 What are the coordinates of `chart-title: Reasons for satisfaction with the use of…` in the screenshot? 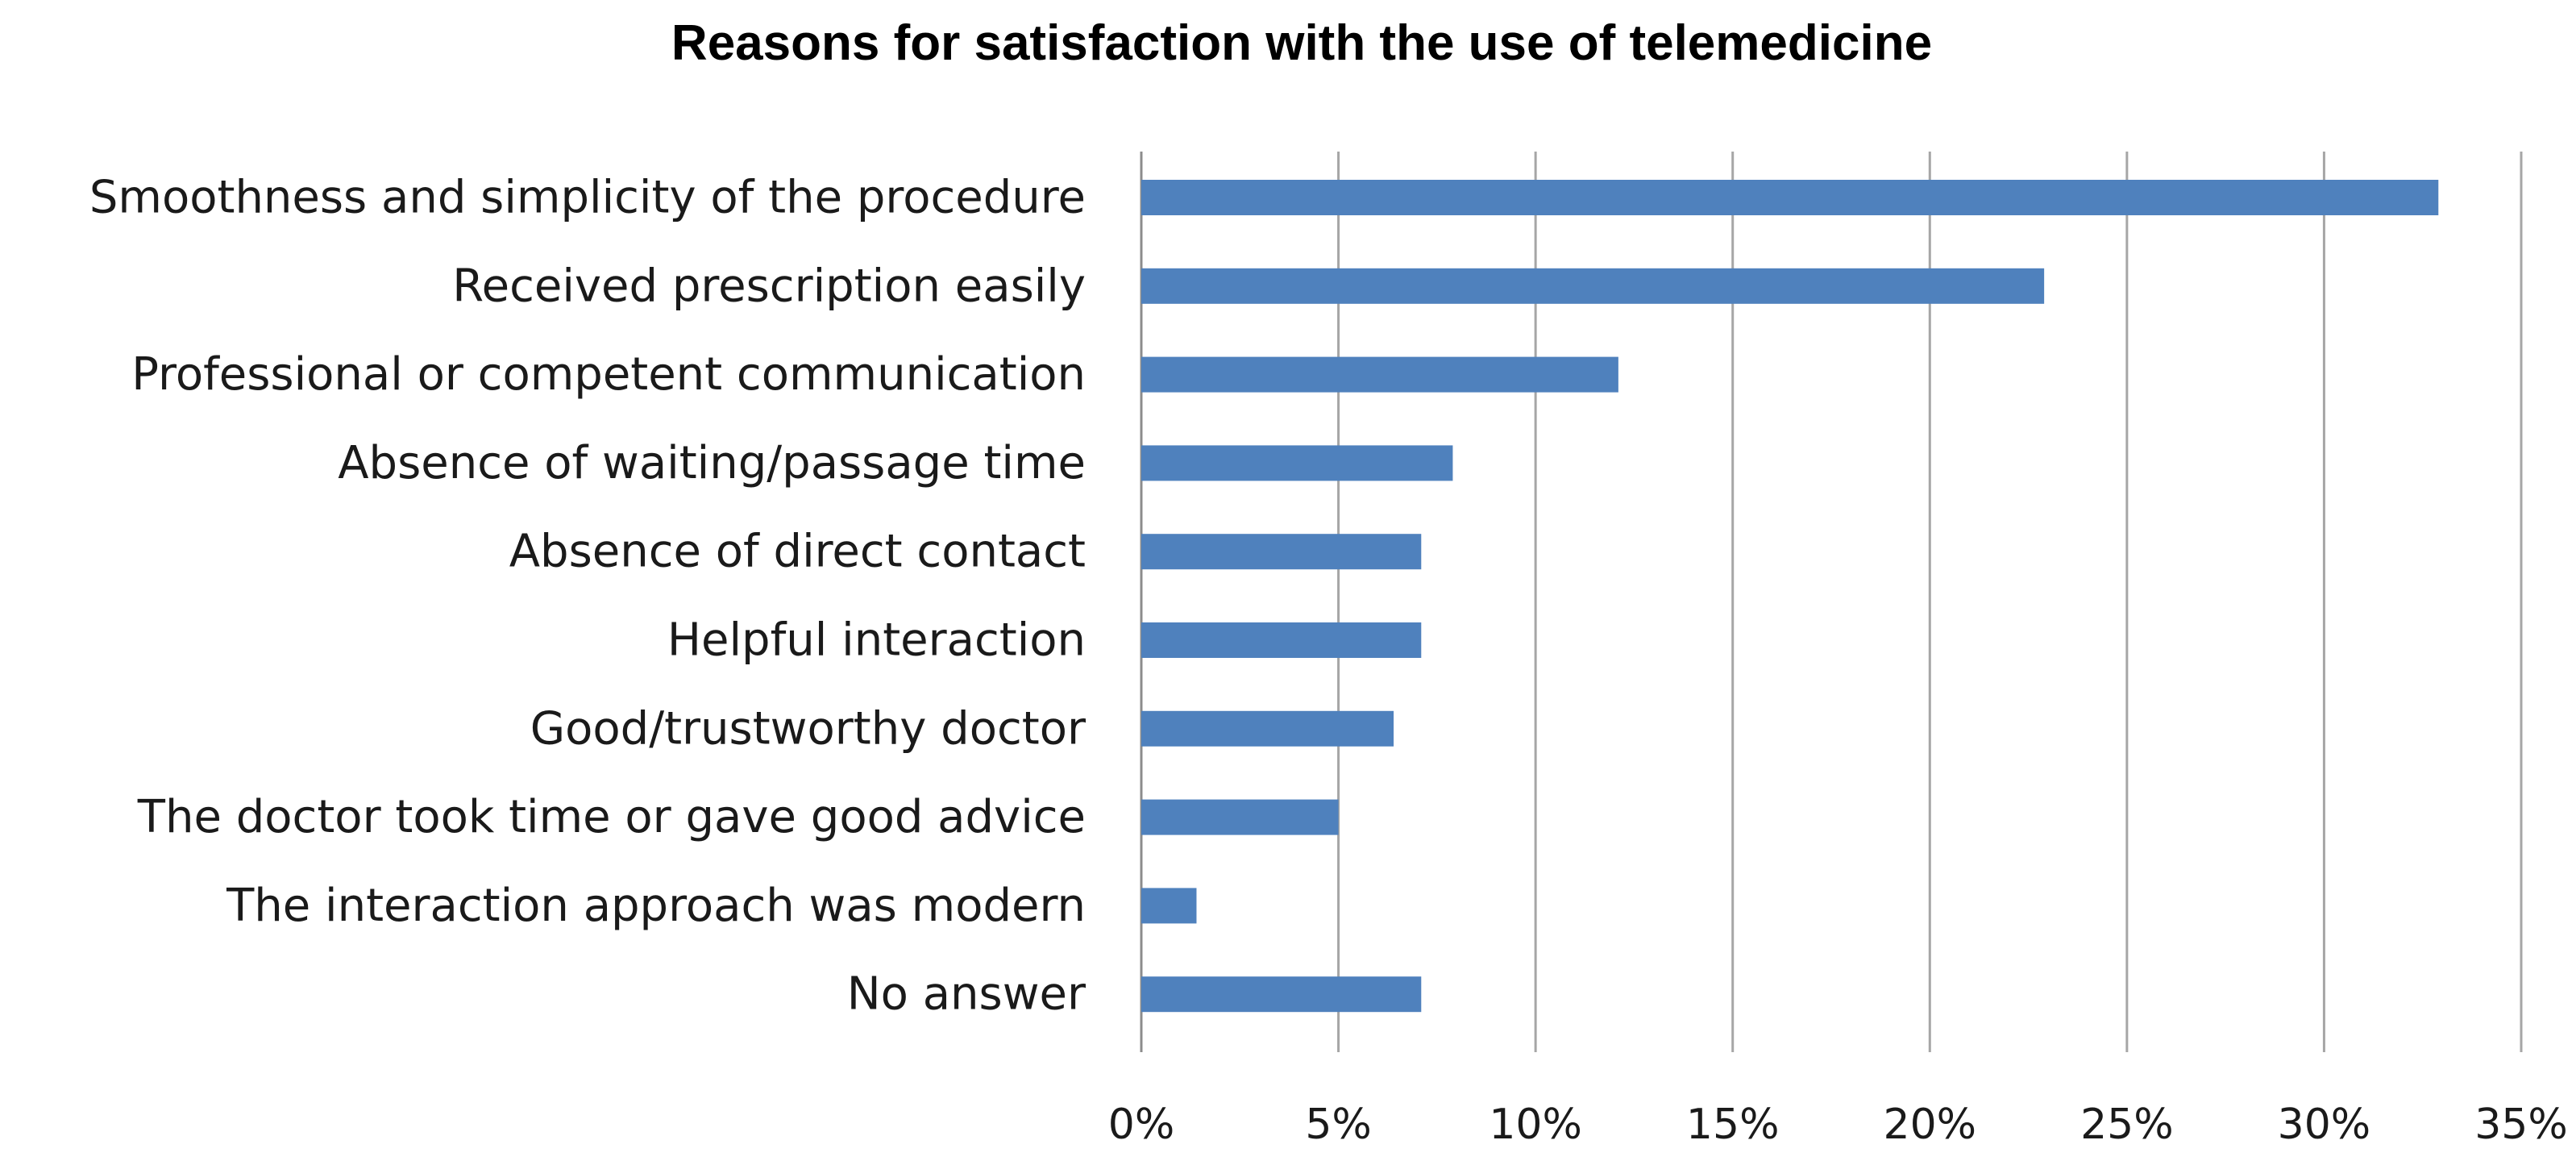 It's located at (1301, 43).